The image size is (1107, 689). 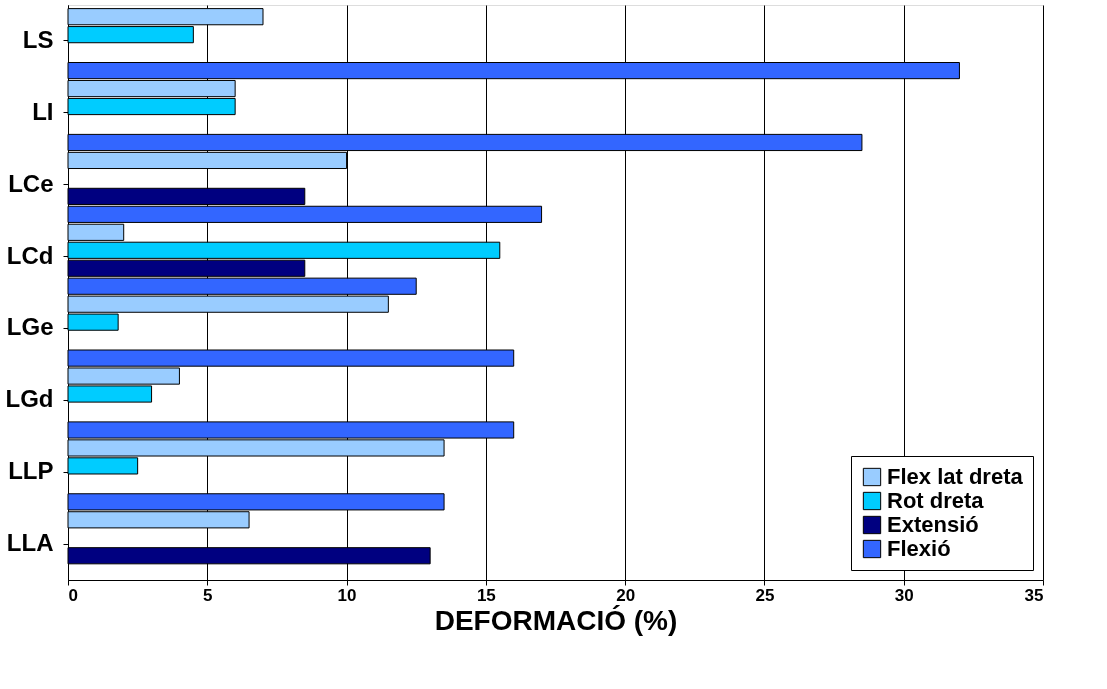 What do you see at coordinates (347, 595) in the screenshot?
I see `x-tick-label: 10` at bounding box center [347, 595].